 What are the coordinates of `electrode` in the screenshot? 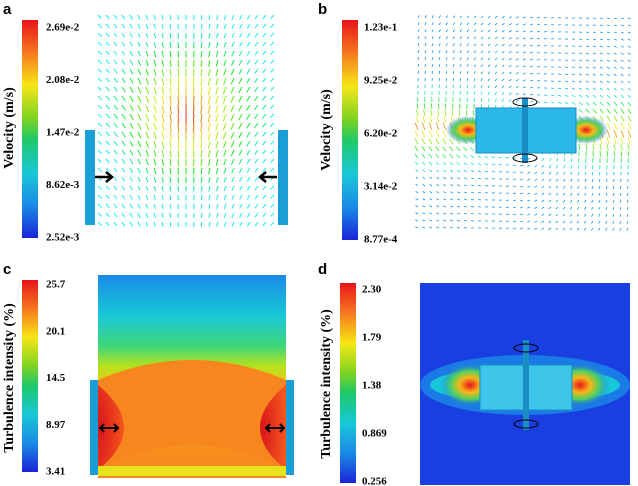 It's located at (283, 177).